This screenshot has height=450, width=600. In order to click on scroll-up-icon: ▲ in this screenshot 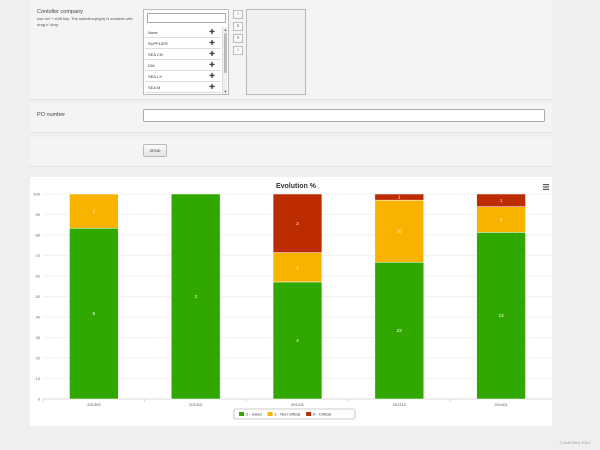, I will do `click(225, 29)`.